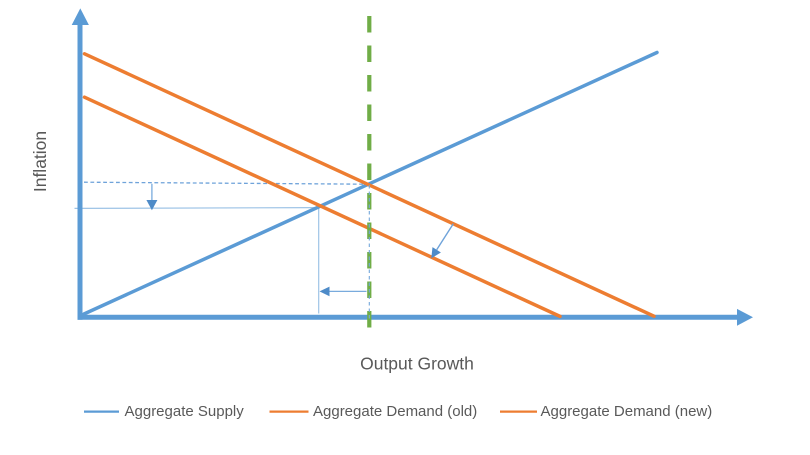 The image size is (810, 455). What do you see at coordinates (395, 411) in the screenshot?
I see `svg-text: Aggregate Demand (old)` at bounding box center [395, 411].